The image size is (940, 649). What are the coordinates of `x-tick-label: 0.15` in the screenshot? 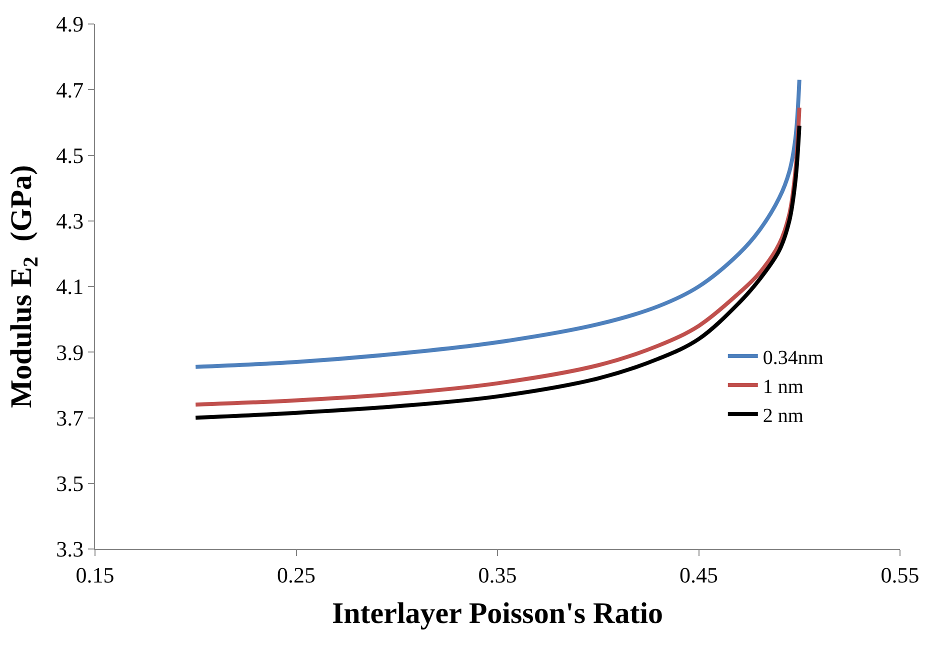 It's located at (95, 575).